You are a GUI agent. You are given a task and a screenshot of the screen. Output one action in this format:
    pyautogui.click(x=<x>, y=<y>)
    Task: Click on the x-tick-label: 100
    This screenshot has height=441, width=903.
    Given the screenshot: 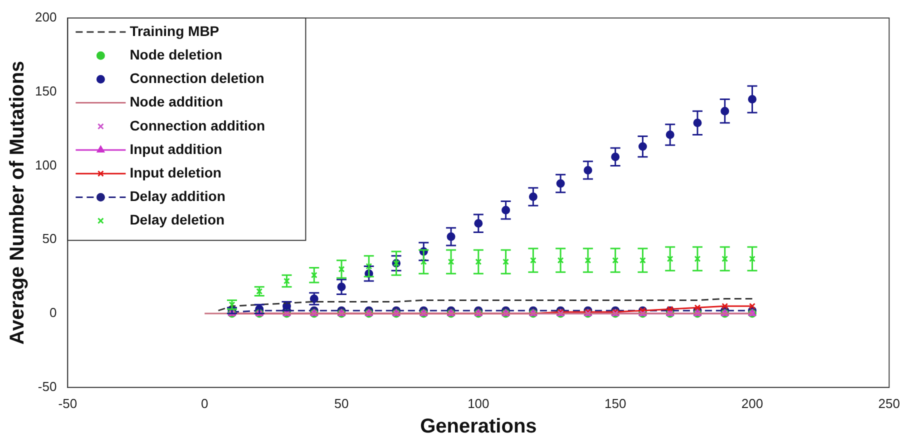 What is the action you would take?
    pyautogui.click(x=479, y=403)
    